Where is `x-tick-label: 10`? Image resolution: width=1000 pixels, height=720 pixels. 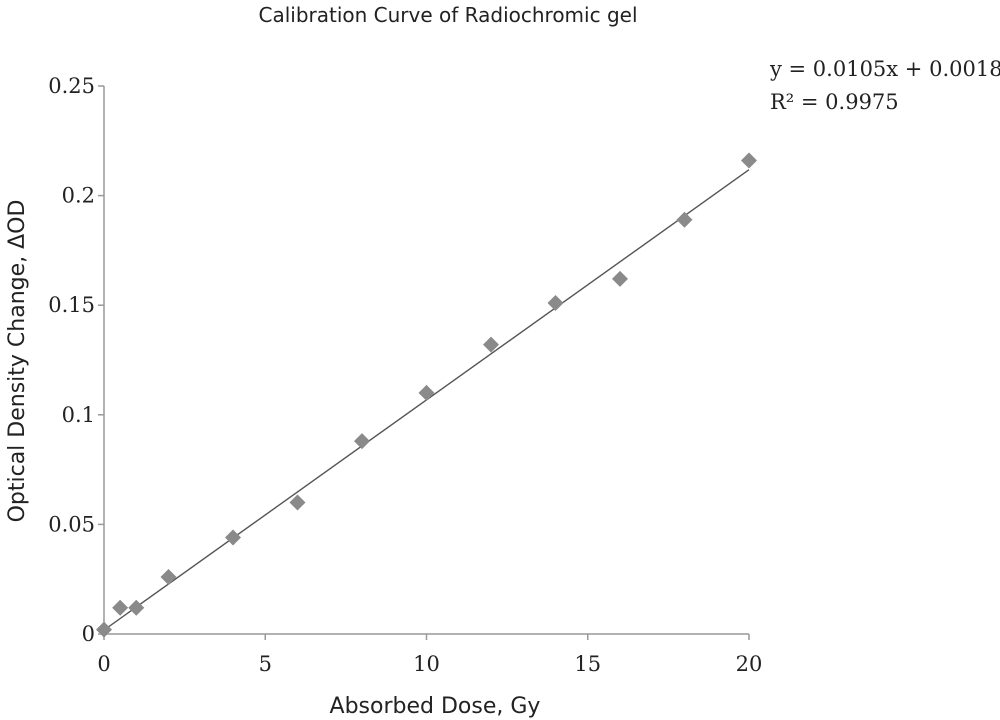 x-tick-label: 10 is located at coordinates (426, 664).